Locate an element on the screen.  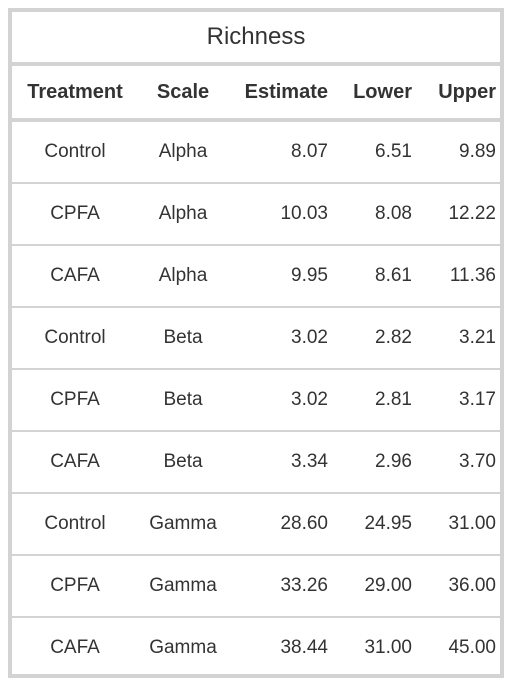
header-scale: Scale is located at coordinates (183, 91).